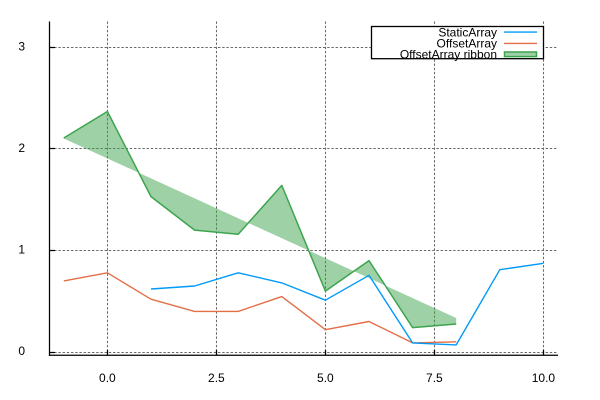 The image size is (600, 400). I want to click on svg-text: 0, so click(21, 351).